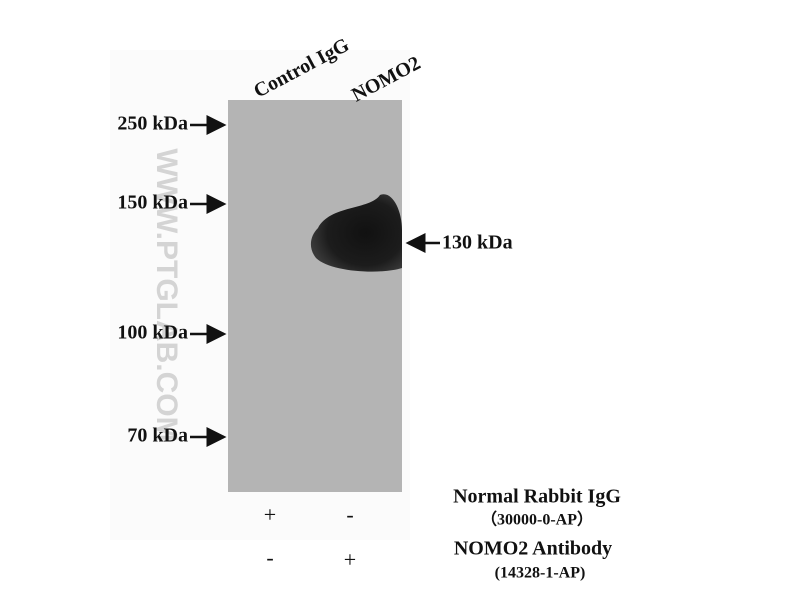  What do you see at coordinates (537, 497) in the screenshot?
I see `row-label: Normal Rabbit IgG` at bounding box center [537, 497].